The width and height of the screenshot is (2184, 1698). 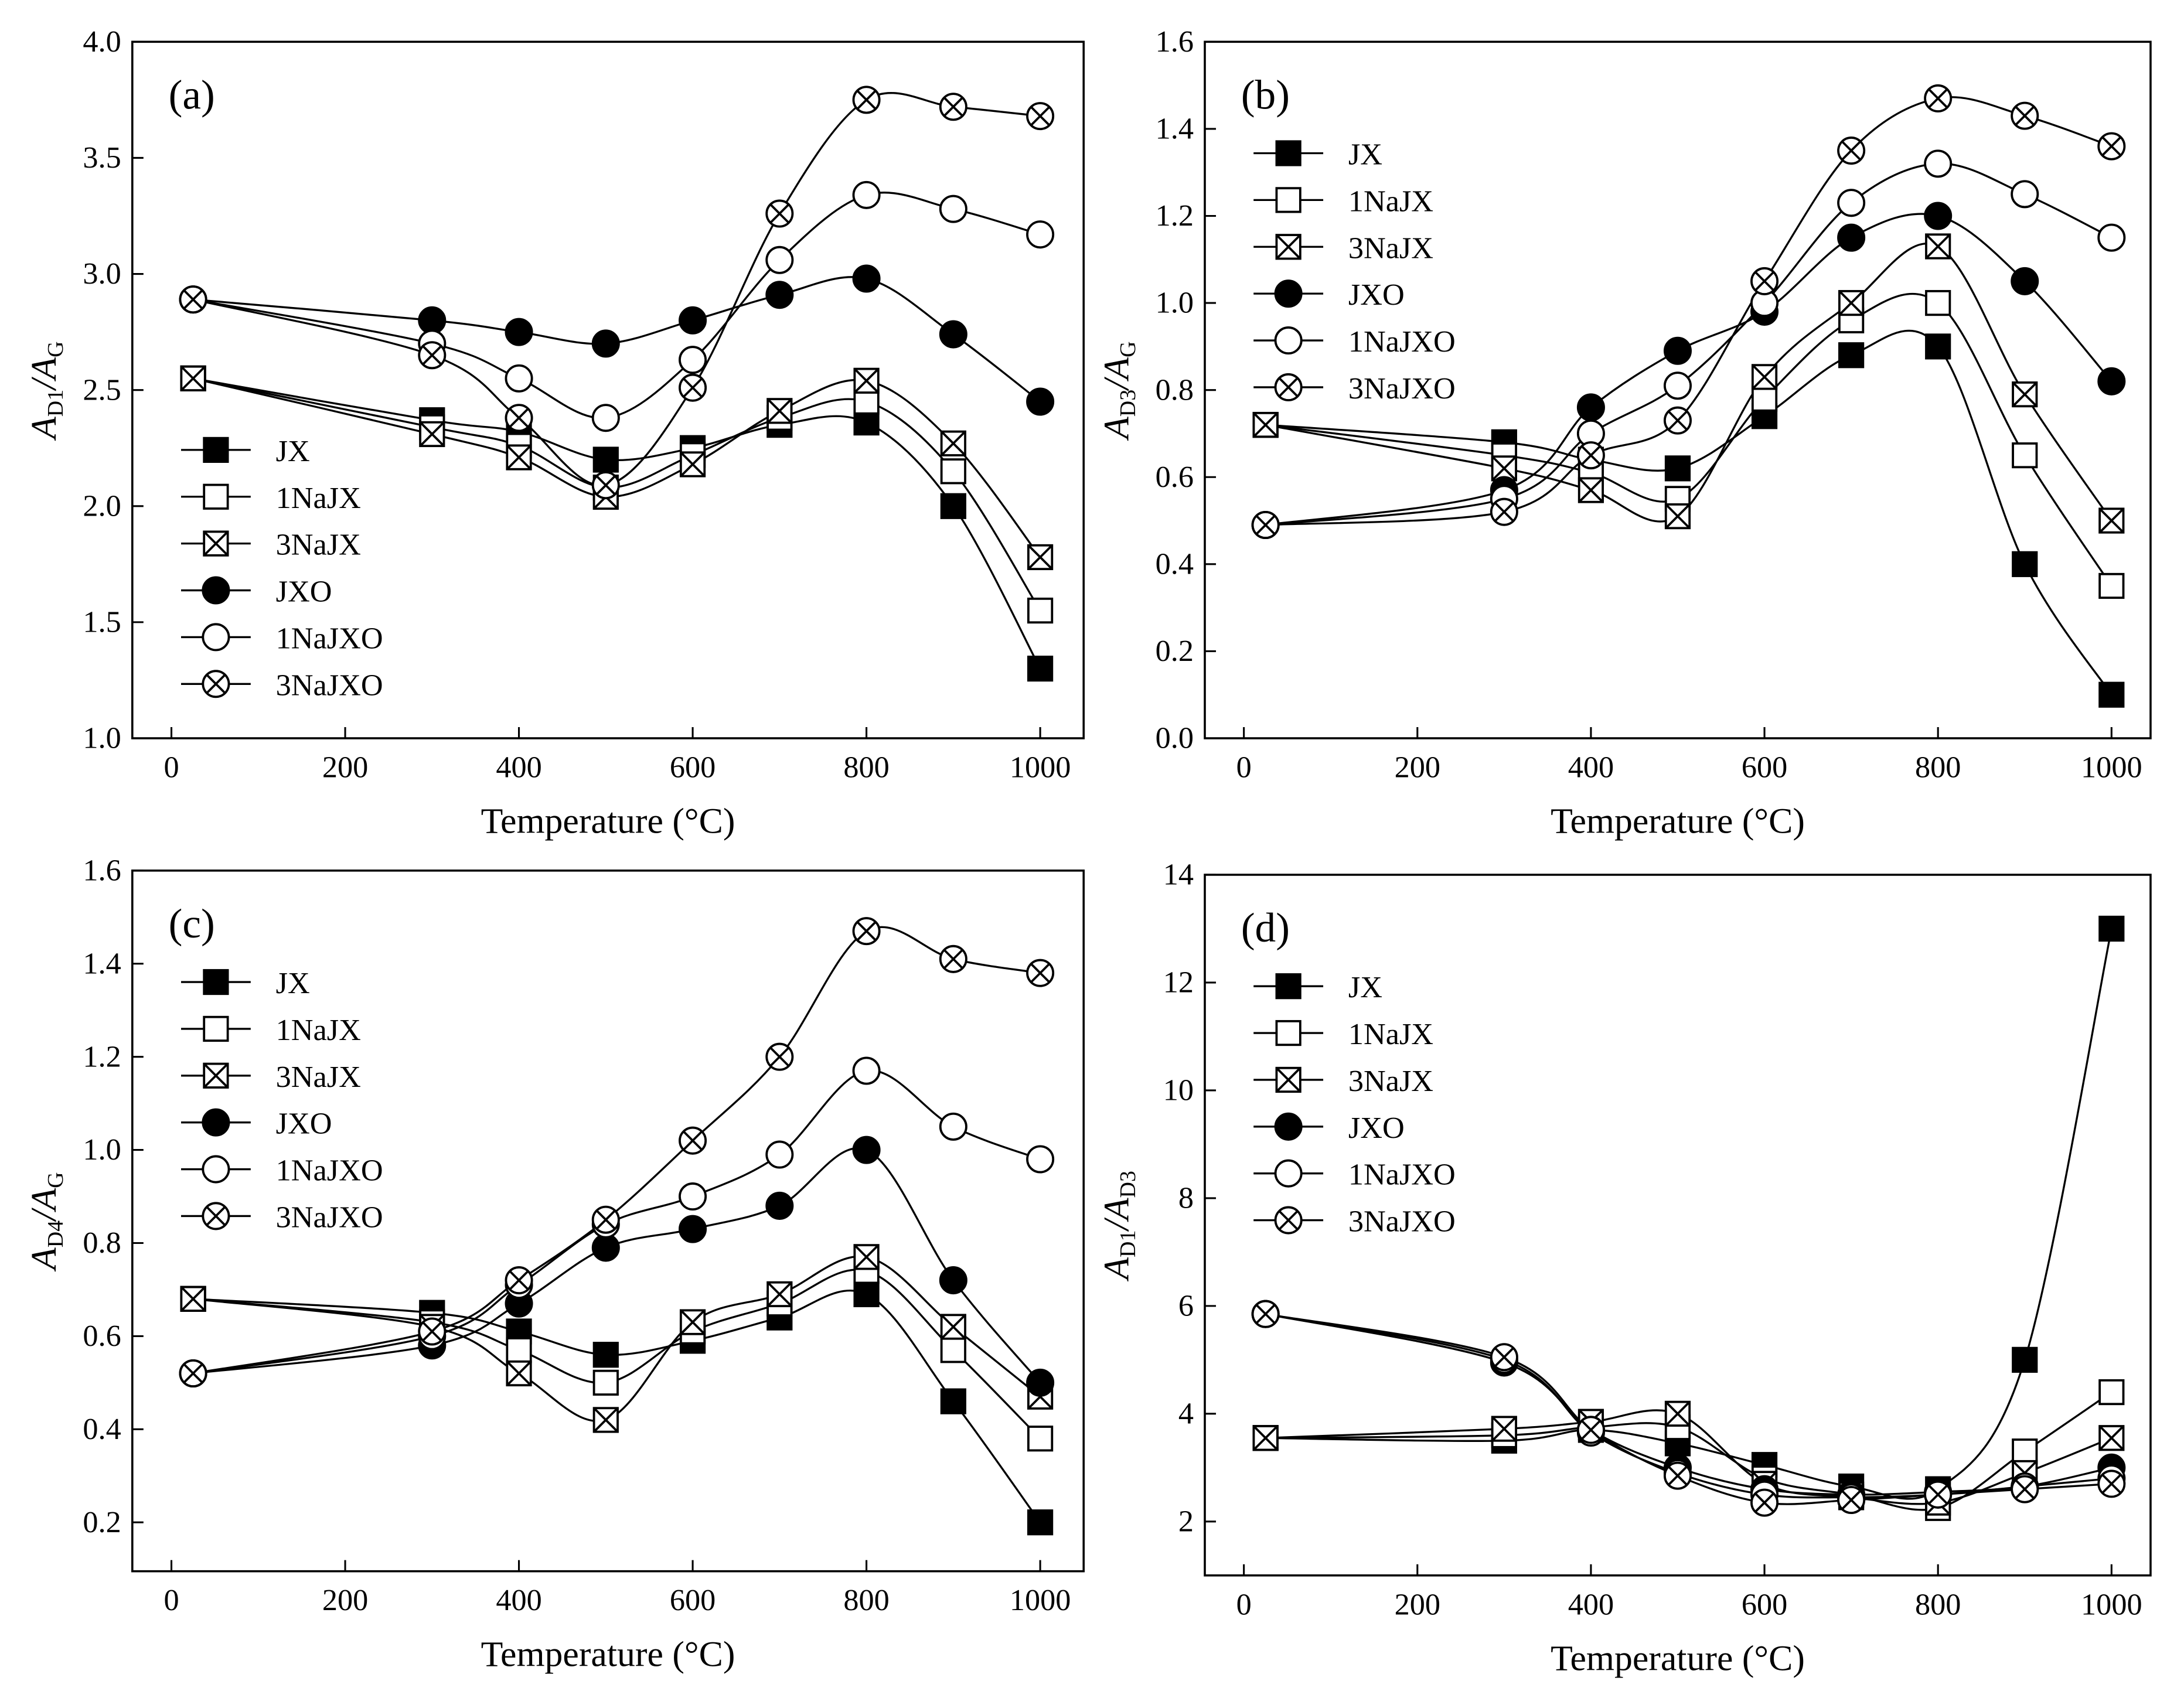 What do you see at coordinates (1118, 391) in the screenshot?
I see `y-axis-label: AD3/AG` at bounding box center [1118, 391].